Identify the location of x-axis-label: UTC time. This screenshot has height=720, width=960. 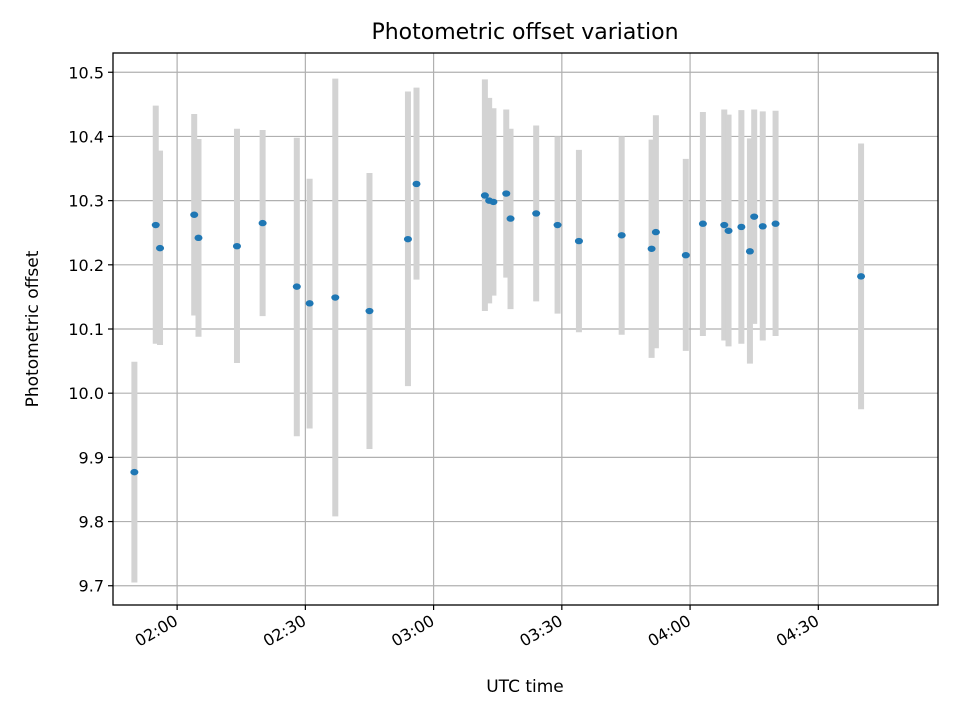
(525, 687).